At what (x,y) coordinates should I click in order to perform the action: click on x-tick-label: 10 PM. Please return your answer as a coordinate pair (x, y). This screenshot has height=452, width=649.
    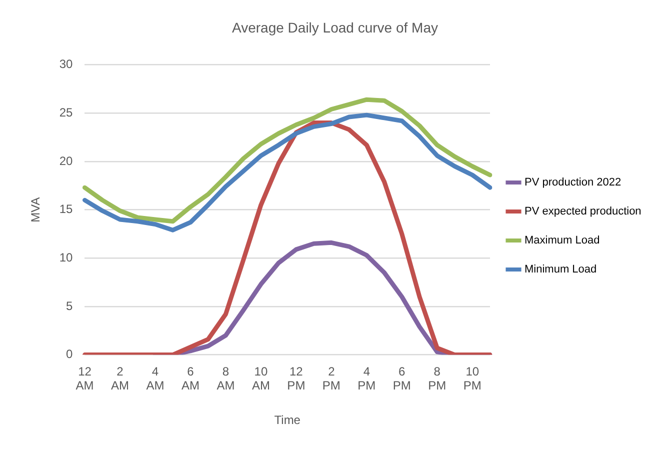
    Looking at the image, I should click on (472, 378).